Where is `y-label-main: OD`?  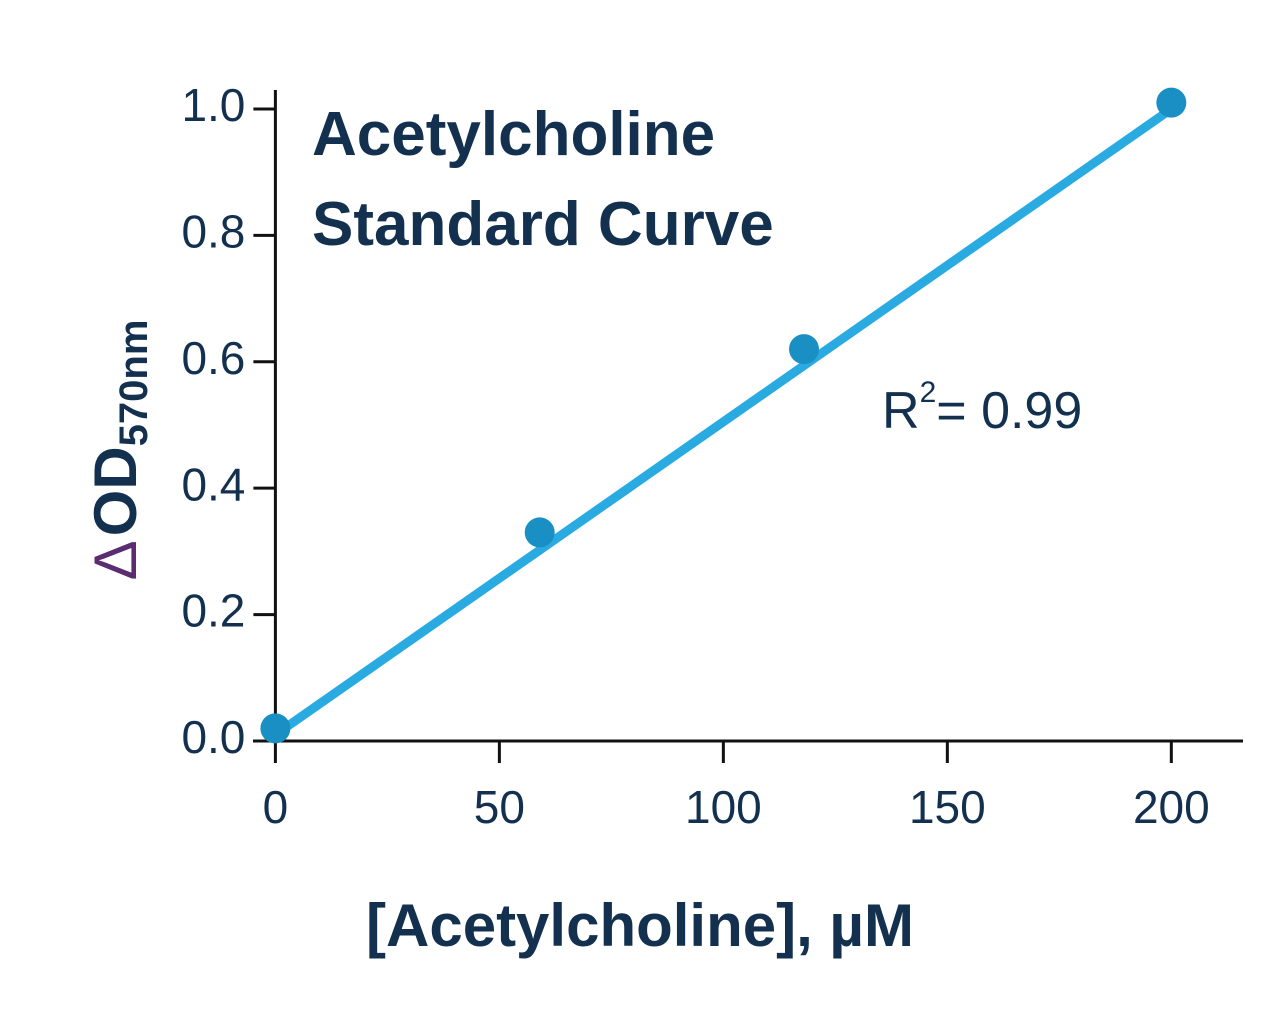
y-label-main: OD is located at coordinates (115, 491).